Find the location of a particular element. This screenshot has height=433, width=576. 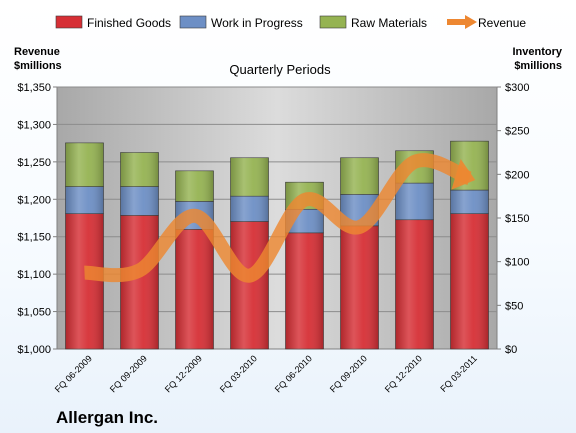

right-axis-tick-label: $250 is located at coordinates (517, 132).